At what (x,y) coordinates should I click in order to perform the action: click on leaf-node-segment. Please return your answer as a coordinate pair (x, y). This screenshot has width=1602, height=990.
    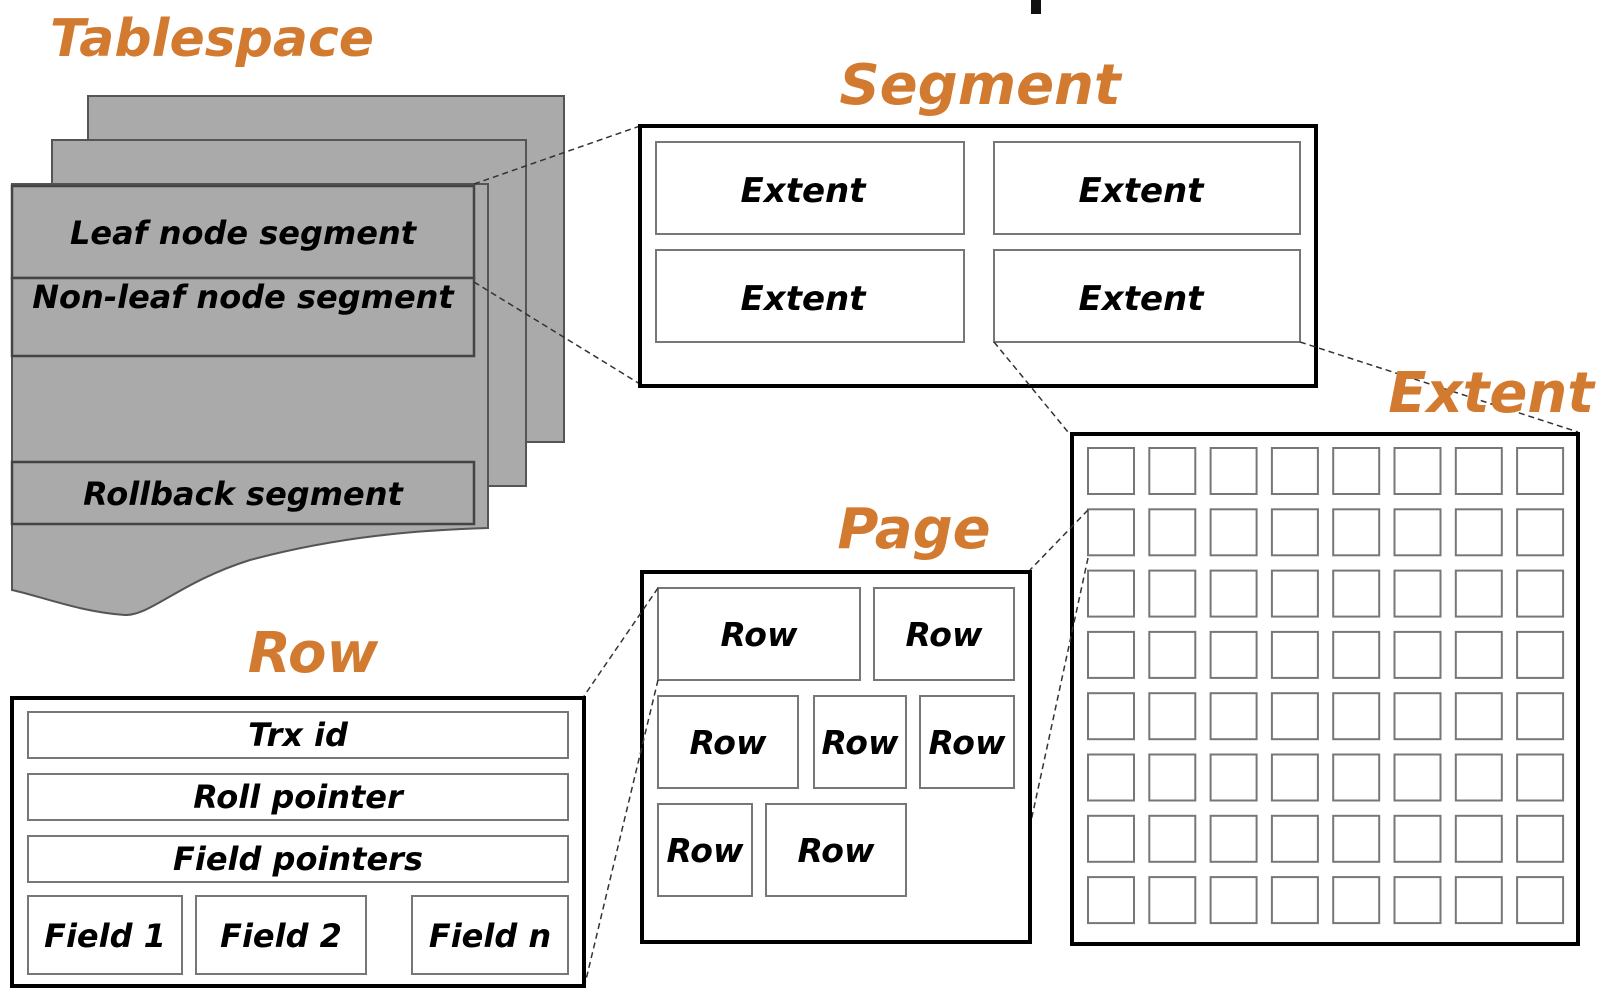
    Looking at the image, I should click on (243, 232).